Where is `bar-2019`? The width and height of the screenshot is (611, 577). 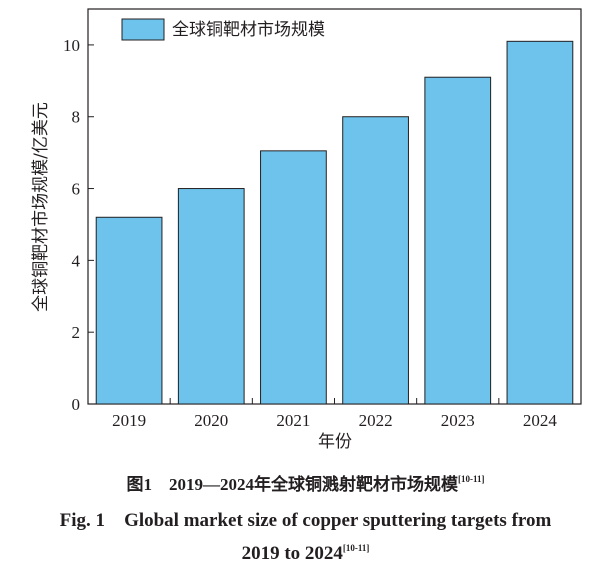
bar-2019 is located at coordinates (129, 310).